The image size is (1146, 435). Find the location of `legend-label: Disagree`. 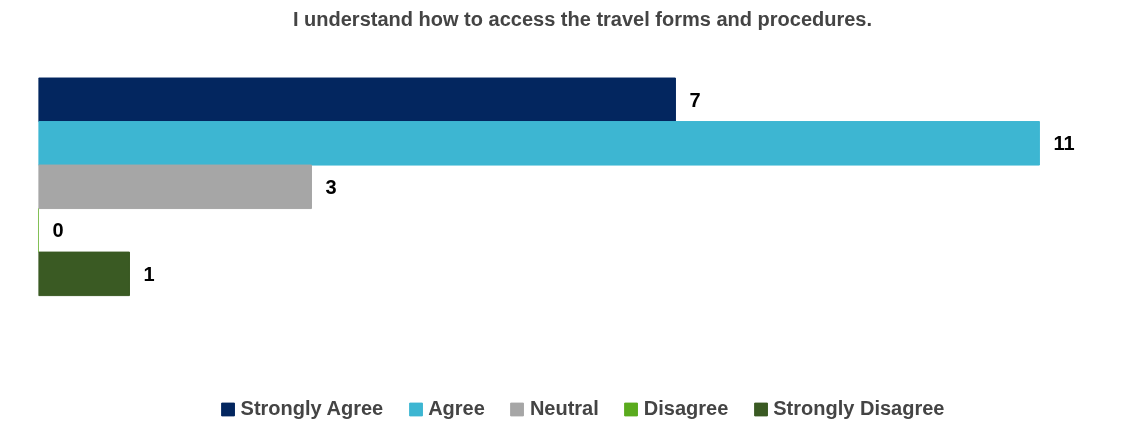

legend-label: Disagree is located at coordinates (686, 408).